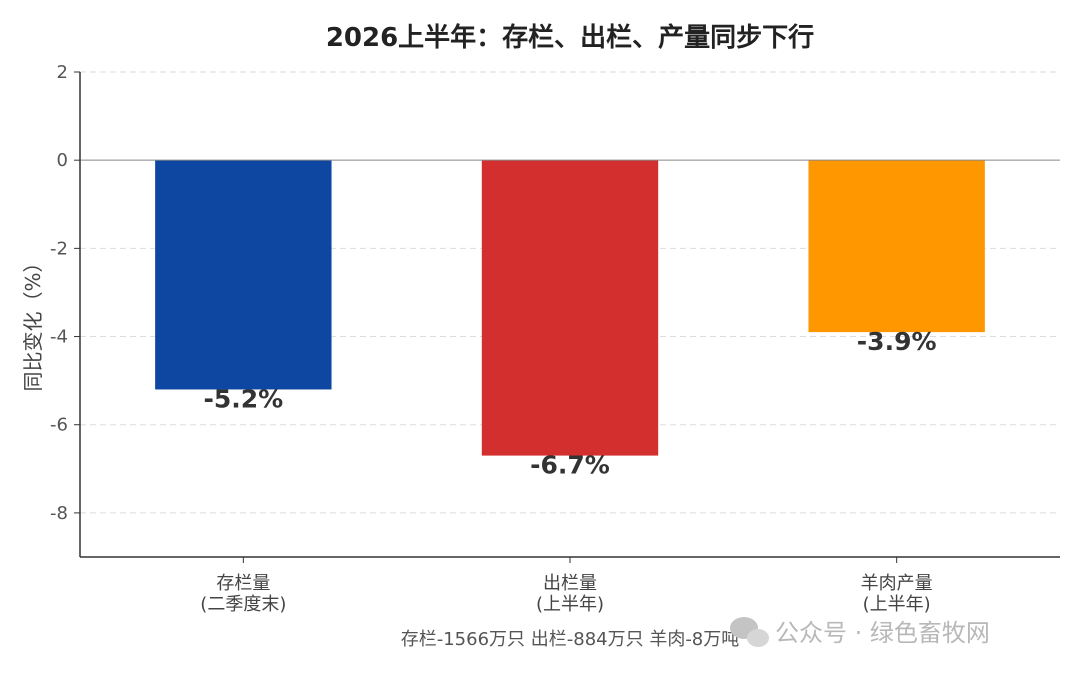 This screenshot has width=1080, height=675. I want to click on data-label: -6.7%, so click(570, 465).